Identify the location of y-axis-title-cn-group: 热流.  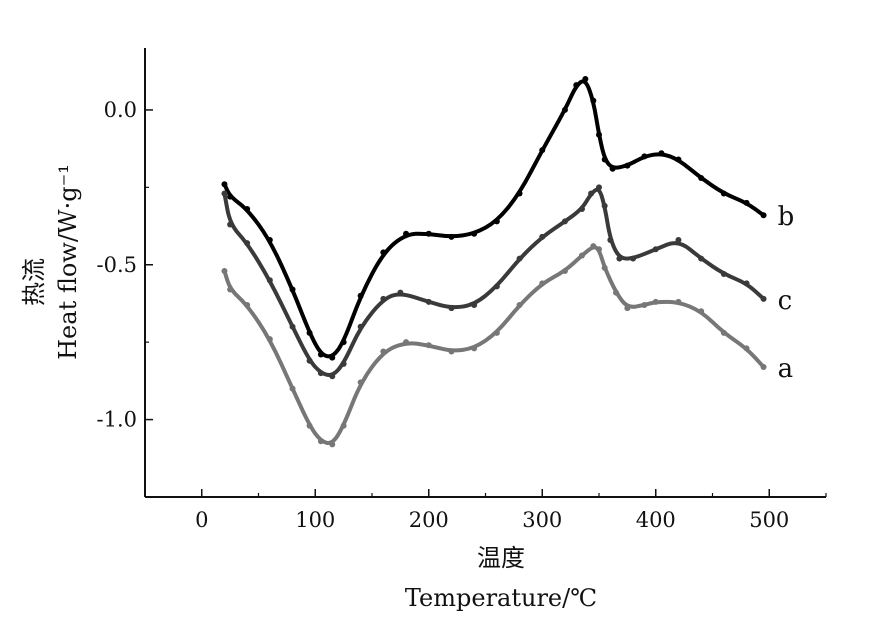
(34, 282).